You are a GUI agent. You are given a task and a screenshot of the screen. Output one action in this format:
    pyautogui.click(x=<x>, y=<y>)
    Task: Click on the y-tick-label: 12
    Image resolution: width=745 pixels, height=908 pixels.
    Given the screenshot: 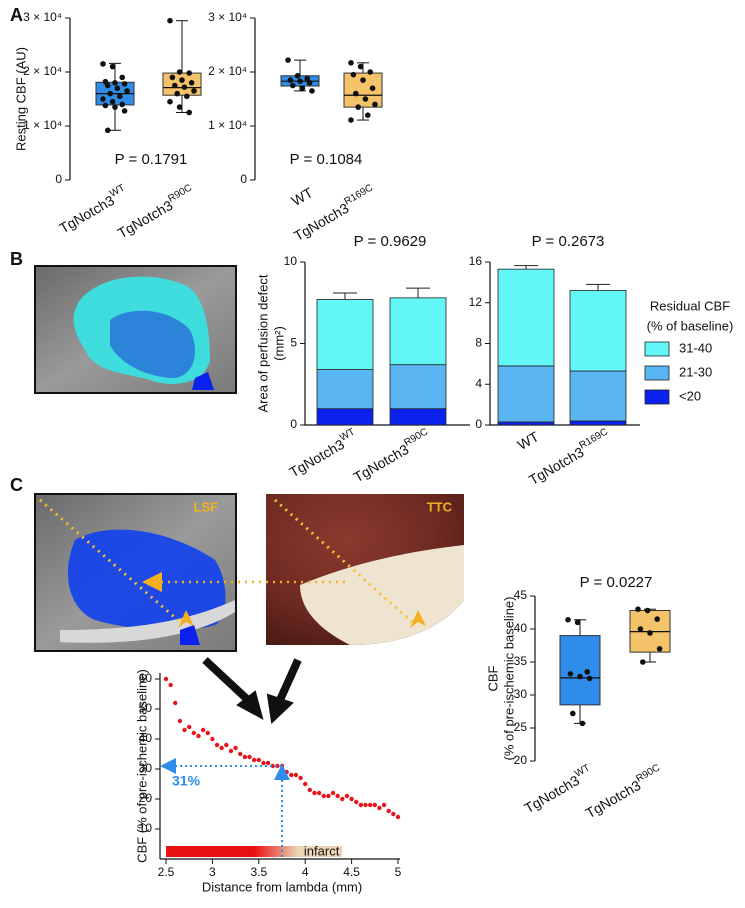 What is the action you would take?
    pyautogui.click(x=476, y=302)
    